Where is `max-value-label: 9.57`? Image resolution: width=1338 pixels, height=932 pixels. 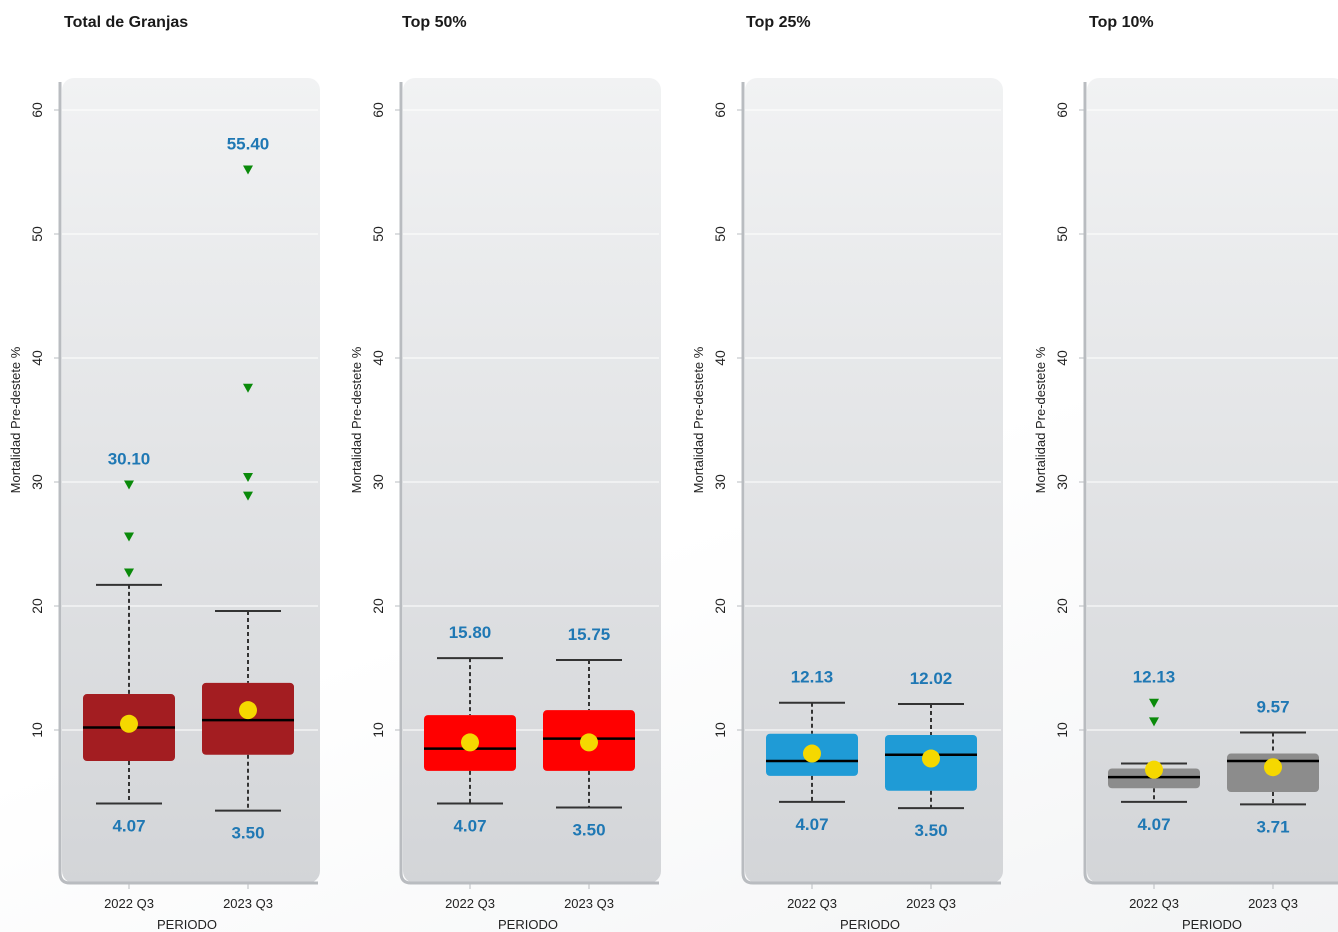
max-value-label: 9.57 is located at coordinates (1272, 706).